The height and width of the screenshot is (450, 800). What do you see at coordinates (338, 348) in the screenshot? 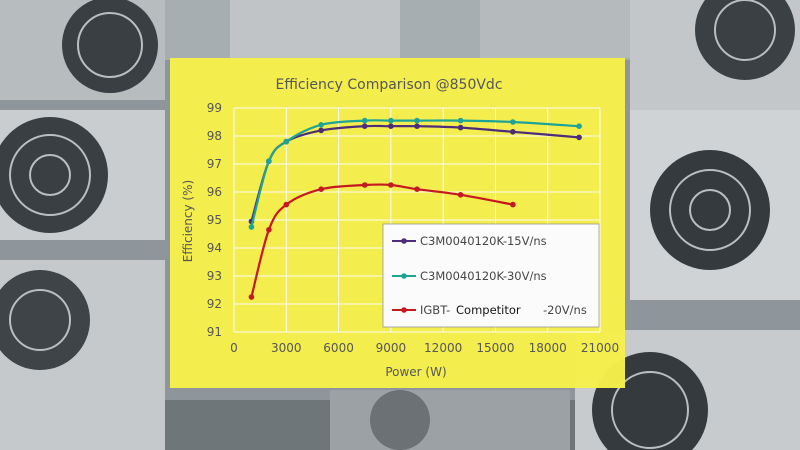
I see `x-tick-label-2: 6000` at bounding box center [338, 348].